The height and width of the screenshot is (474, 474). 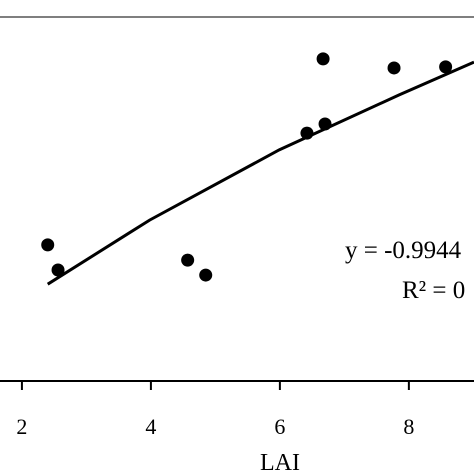 I want to click on x-tick-label: 2, so click(x=21, y=426).